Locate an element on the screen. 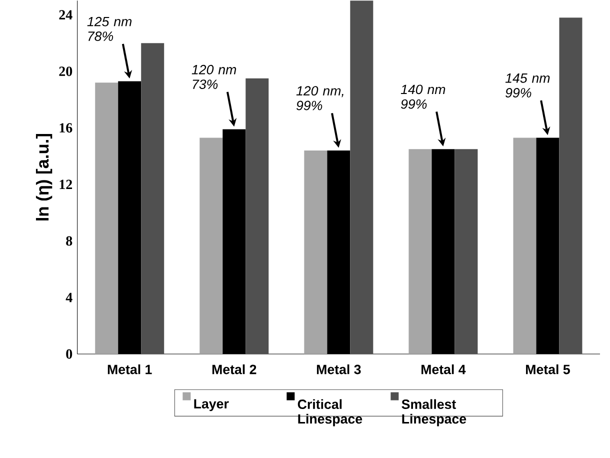  y-tick-label: 0 is located at coordinates (69, 354).